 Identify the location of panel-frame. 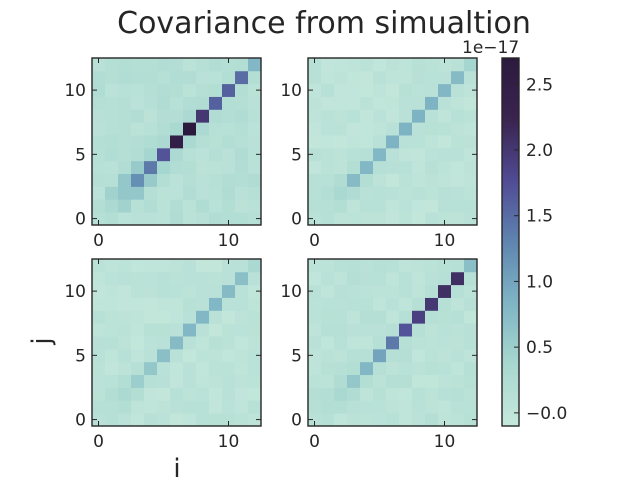
(176, 342).